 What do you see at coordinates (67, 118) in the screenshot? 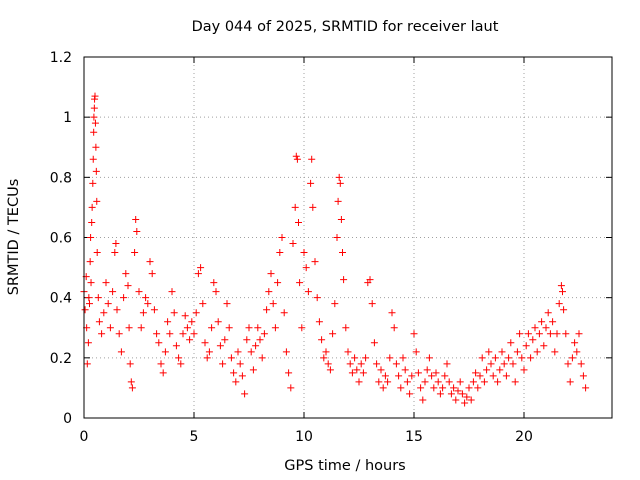
I see `y-tick-label: 1` at bounding box center [67, 118].